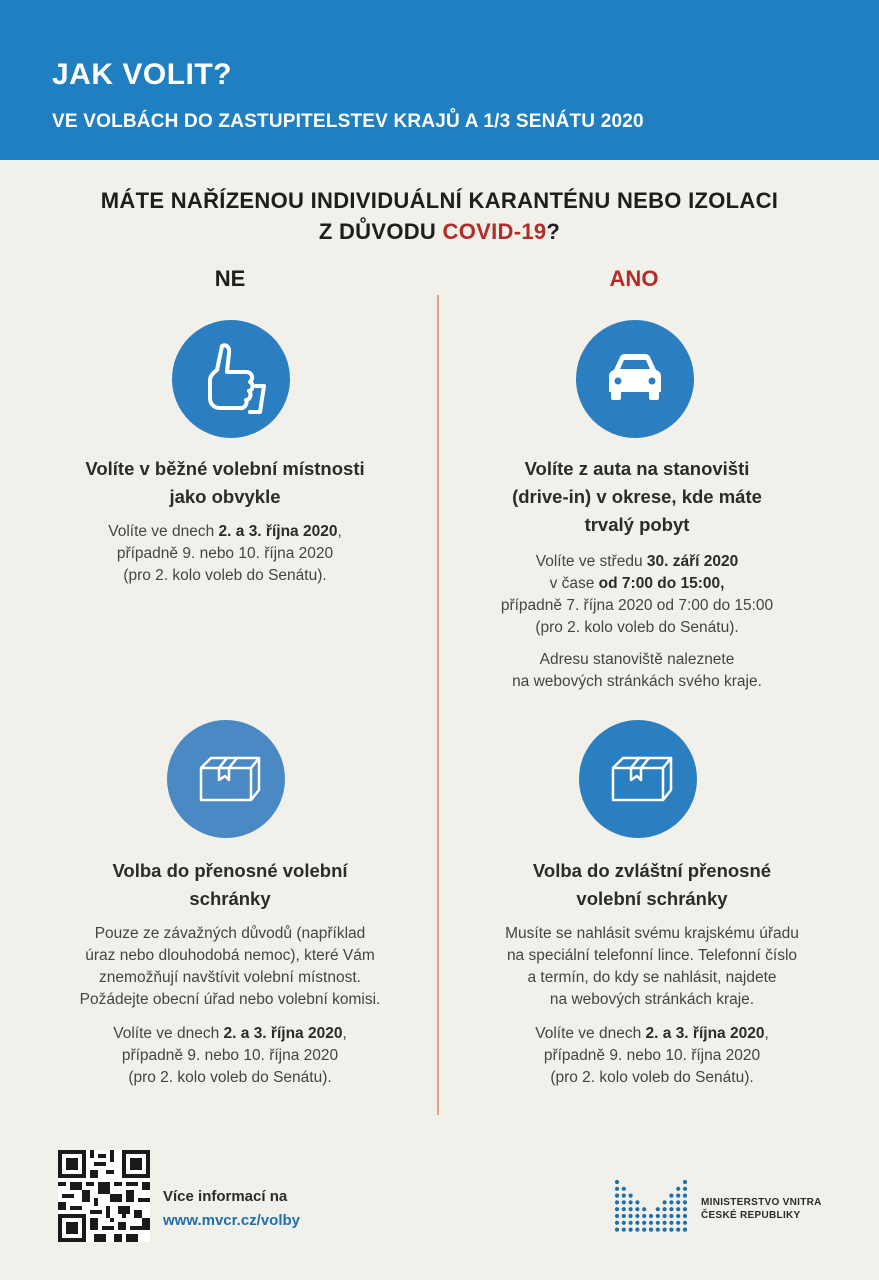 This screenshot has width=879, height=1280. I want to click on drive-in-title-1: Volíte z auta na stanovišti, so click(637, 468).